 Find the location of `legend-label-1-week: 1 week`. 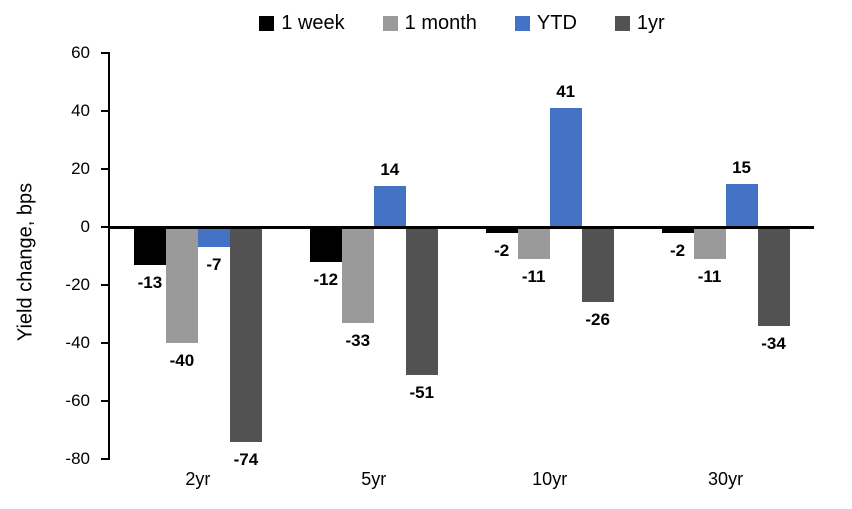

legend-label-1-week: 1 week is located at coordinates (313, 22).